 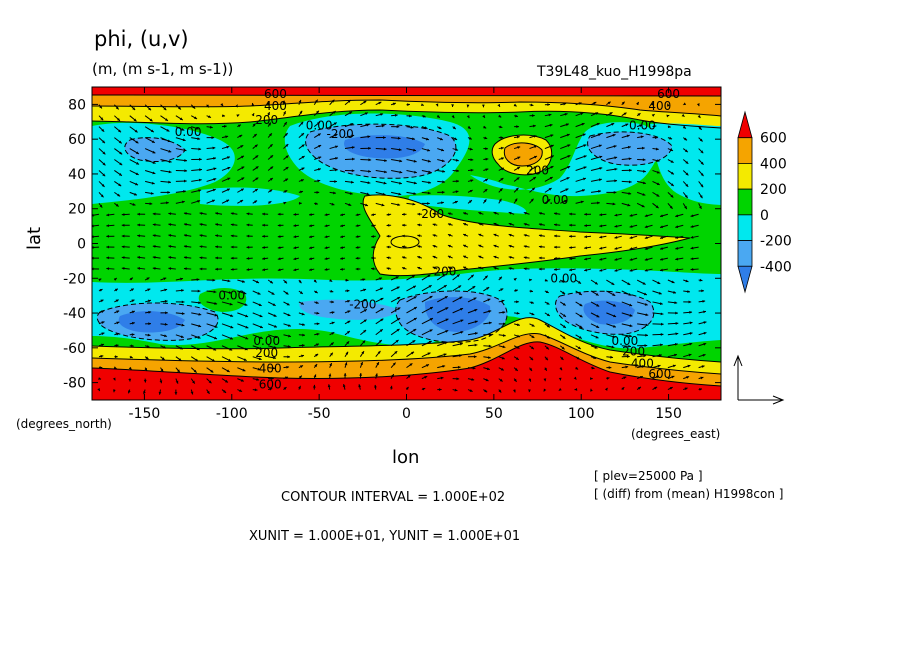 I want to click on y-tick-label: -80, so click(x=74, y=384).